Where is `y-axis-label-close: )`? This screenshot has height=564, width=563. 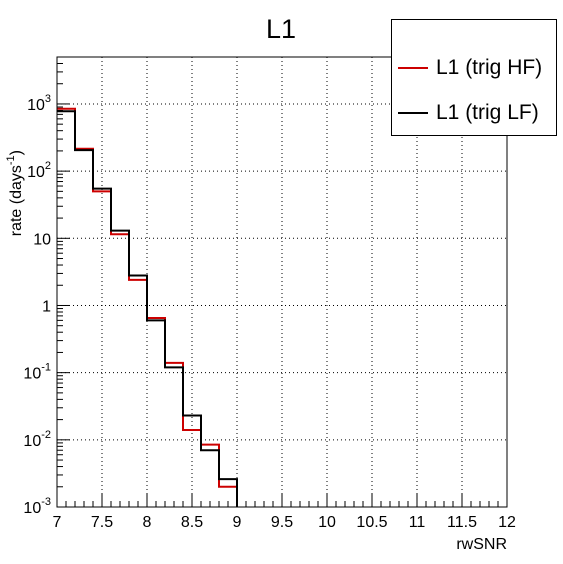 y-axis-label-close: ) is located at coordinates (16, 152).